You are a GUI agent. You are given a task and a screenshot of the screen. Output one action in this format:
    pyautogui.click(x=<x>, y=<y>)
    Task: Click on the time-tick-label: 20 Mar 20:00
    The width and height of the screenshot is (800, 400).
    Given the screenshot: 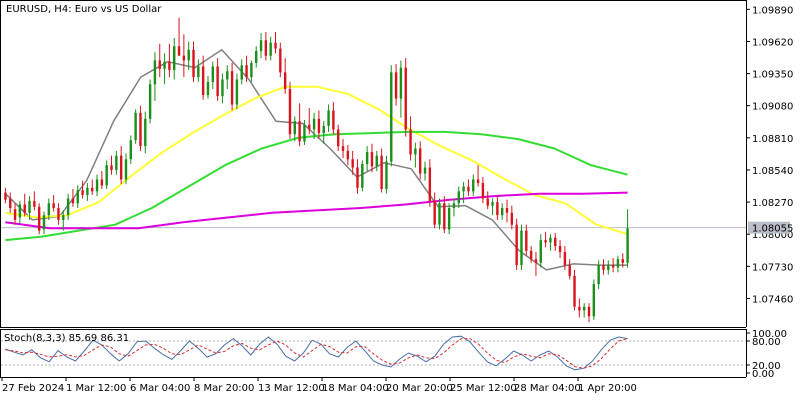 What is the action you would take?
    pyautogui.click(x=419, y=388)
    